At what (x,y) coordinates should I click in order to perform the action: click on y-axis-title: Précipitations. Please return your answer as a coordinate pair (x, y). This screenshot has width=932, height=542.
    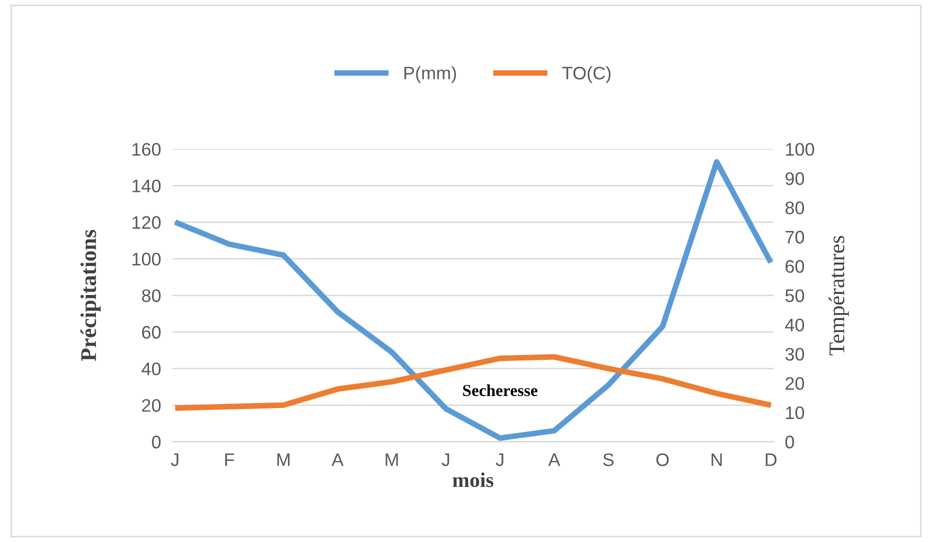
    Looking at the image, I should click on (90, 296).